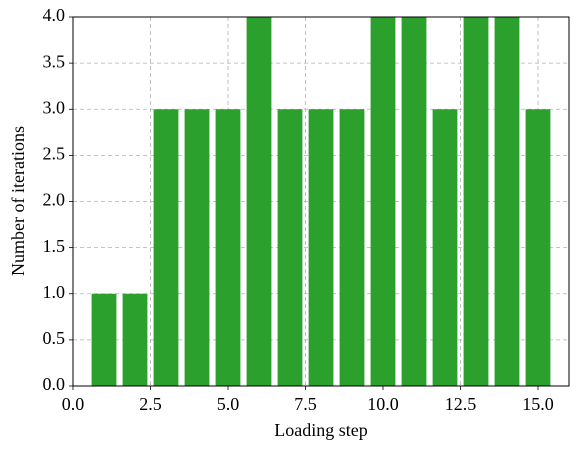  Describe the element at coordinates (54, 338) in the screenshot. I see `y-tick-label: 0.5` at that location.